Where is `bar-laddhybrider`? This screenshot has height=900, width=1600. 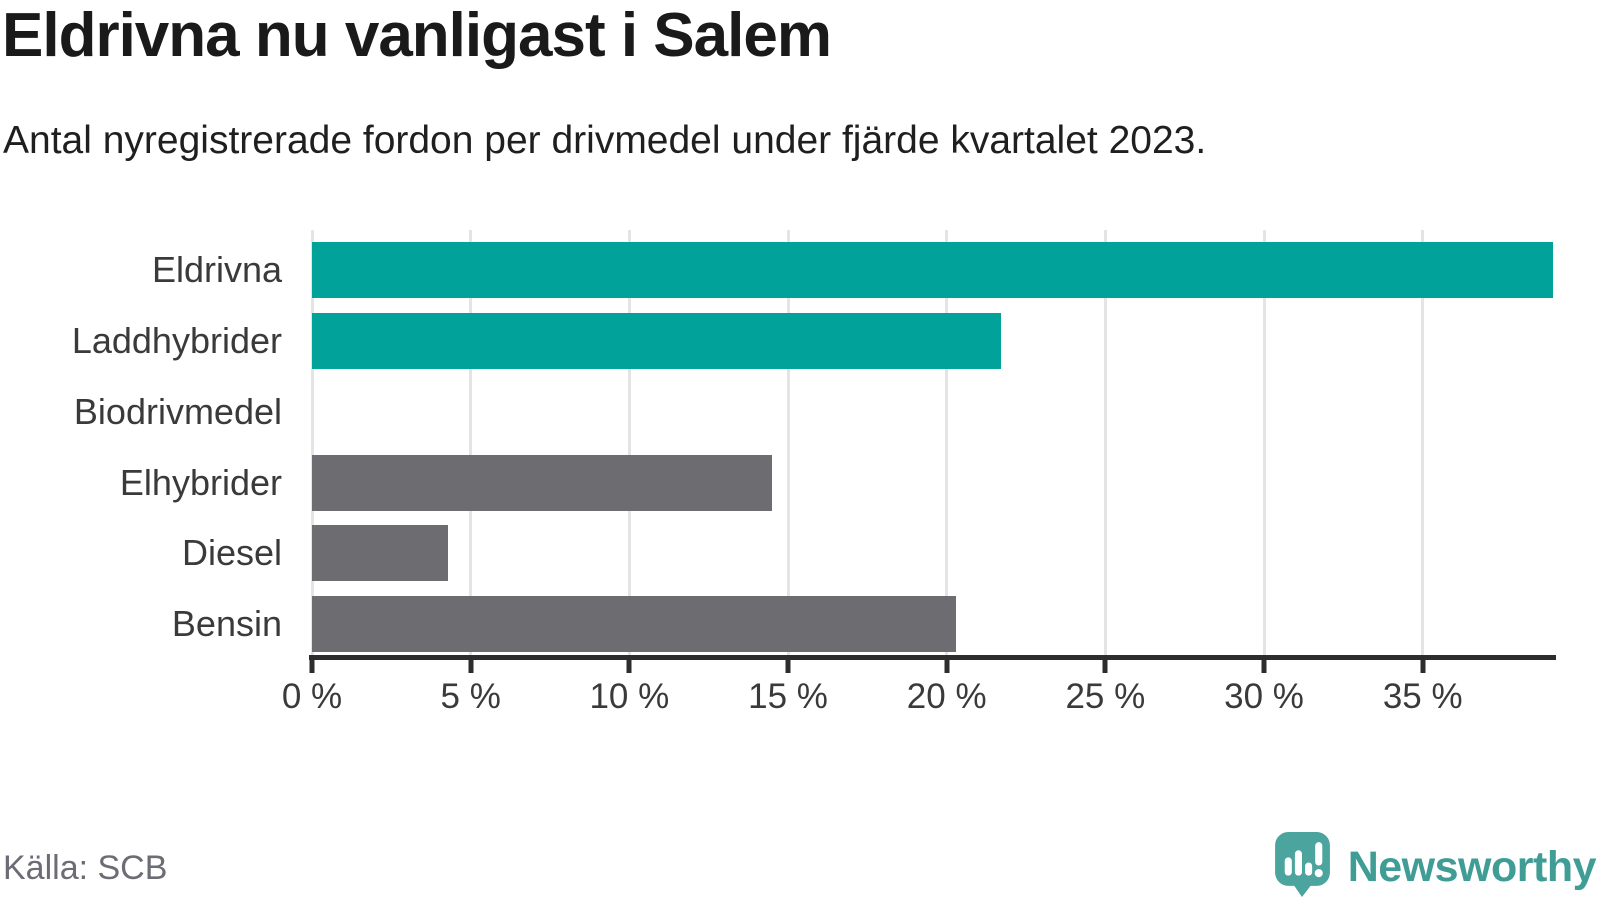
bar-laddhybrider is located at coordinates (656, 340).